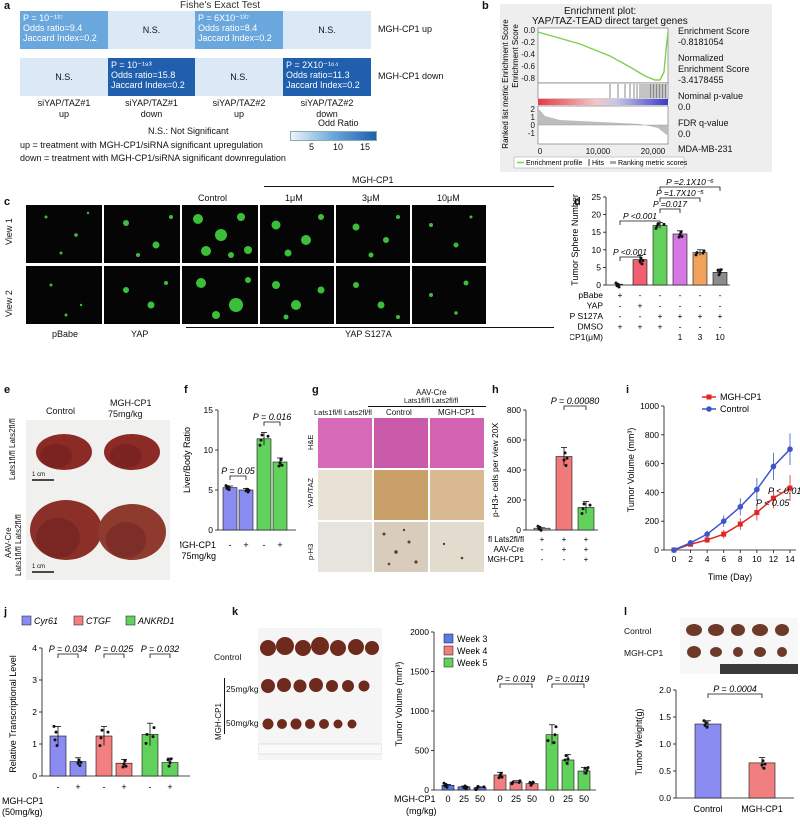 The height and width of the screenshot is (825, 800). What do you see at coordinates (345, 495) in the screenshot?
I see `yaptaz-lats` at bounding box center [345, 495].